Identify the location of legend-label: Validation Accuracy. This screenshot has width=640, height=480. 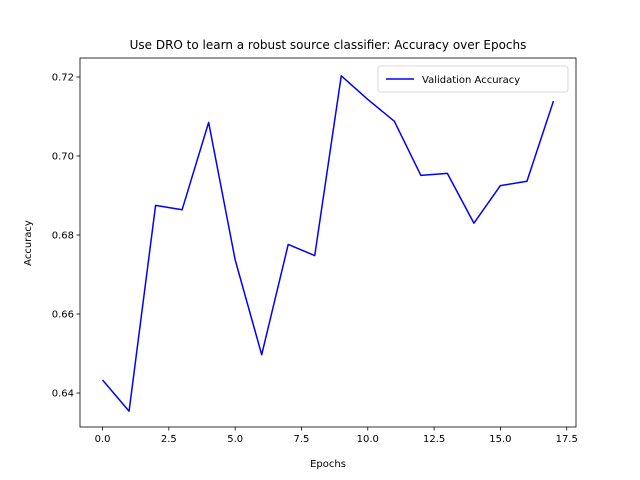
(471, 80).